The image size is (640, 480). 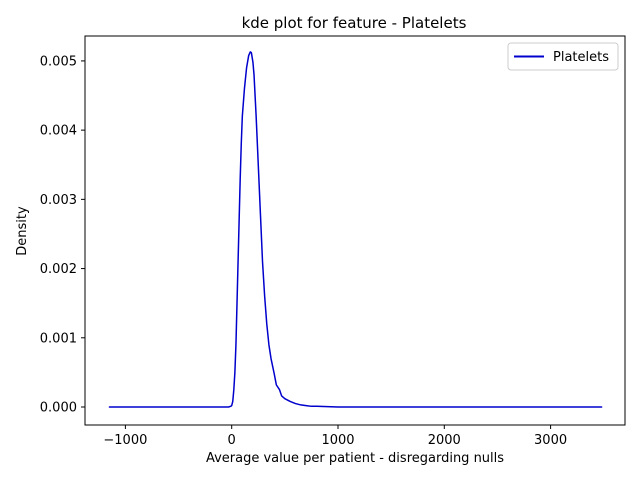 What do you see at coordinates (354, 23) in the screenshot?
I see `chart-title: kde plot for feature - Platelets` at bounding box center [354, 23].